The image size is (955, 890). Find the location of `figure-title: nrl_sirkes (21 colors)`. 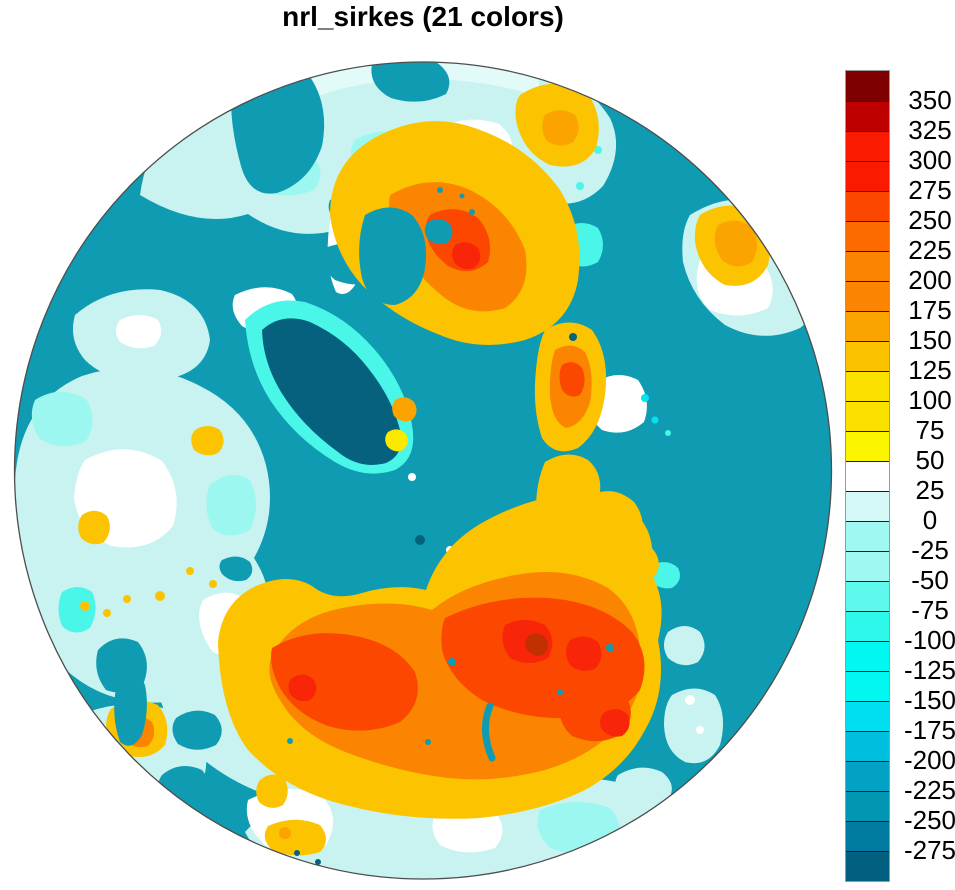

figure-title: nrl_sirkes (21 colors) is located at coordinates (423, 16).